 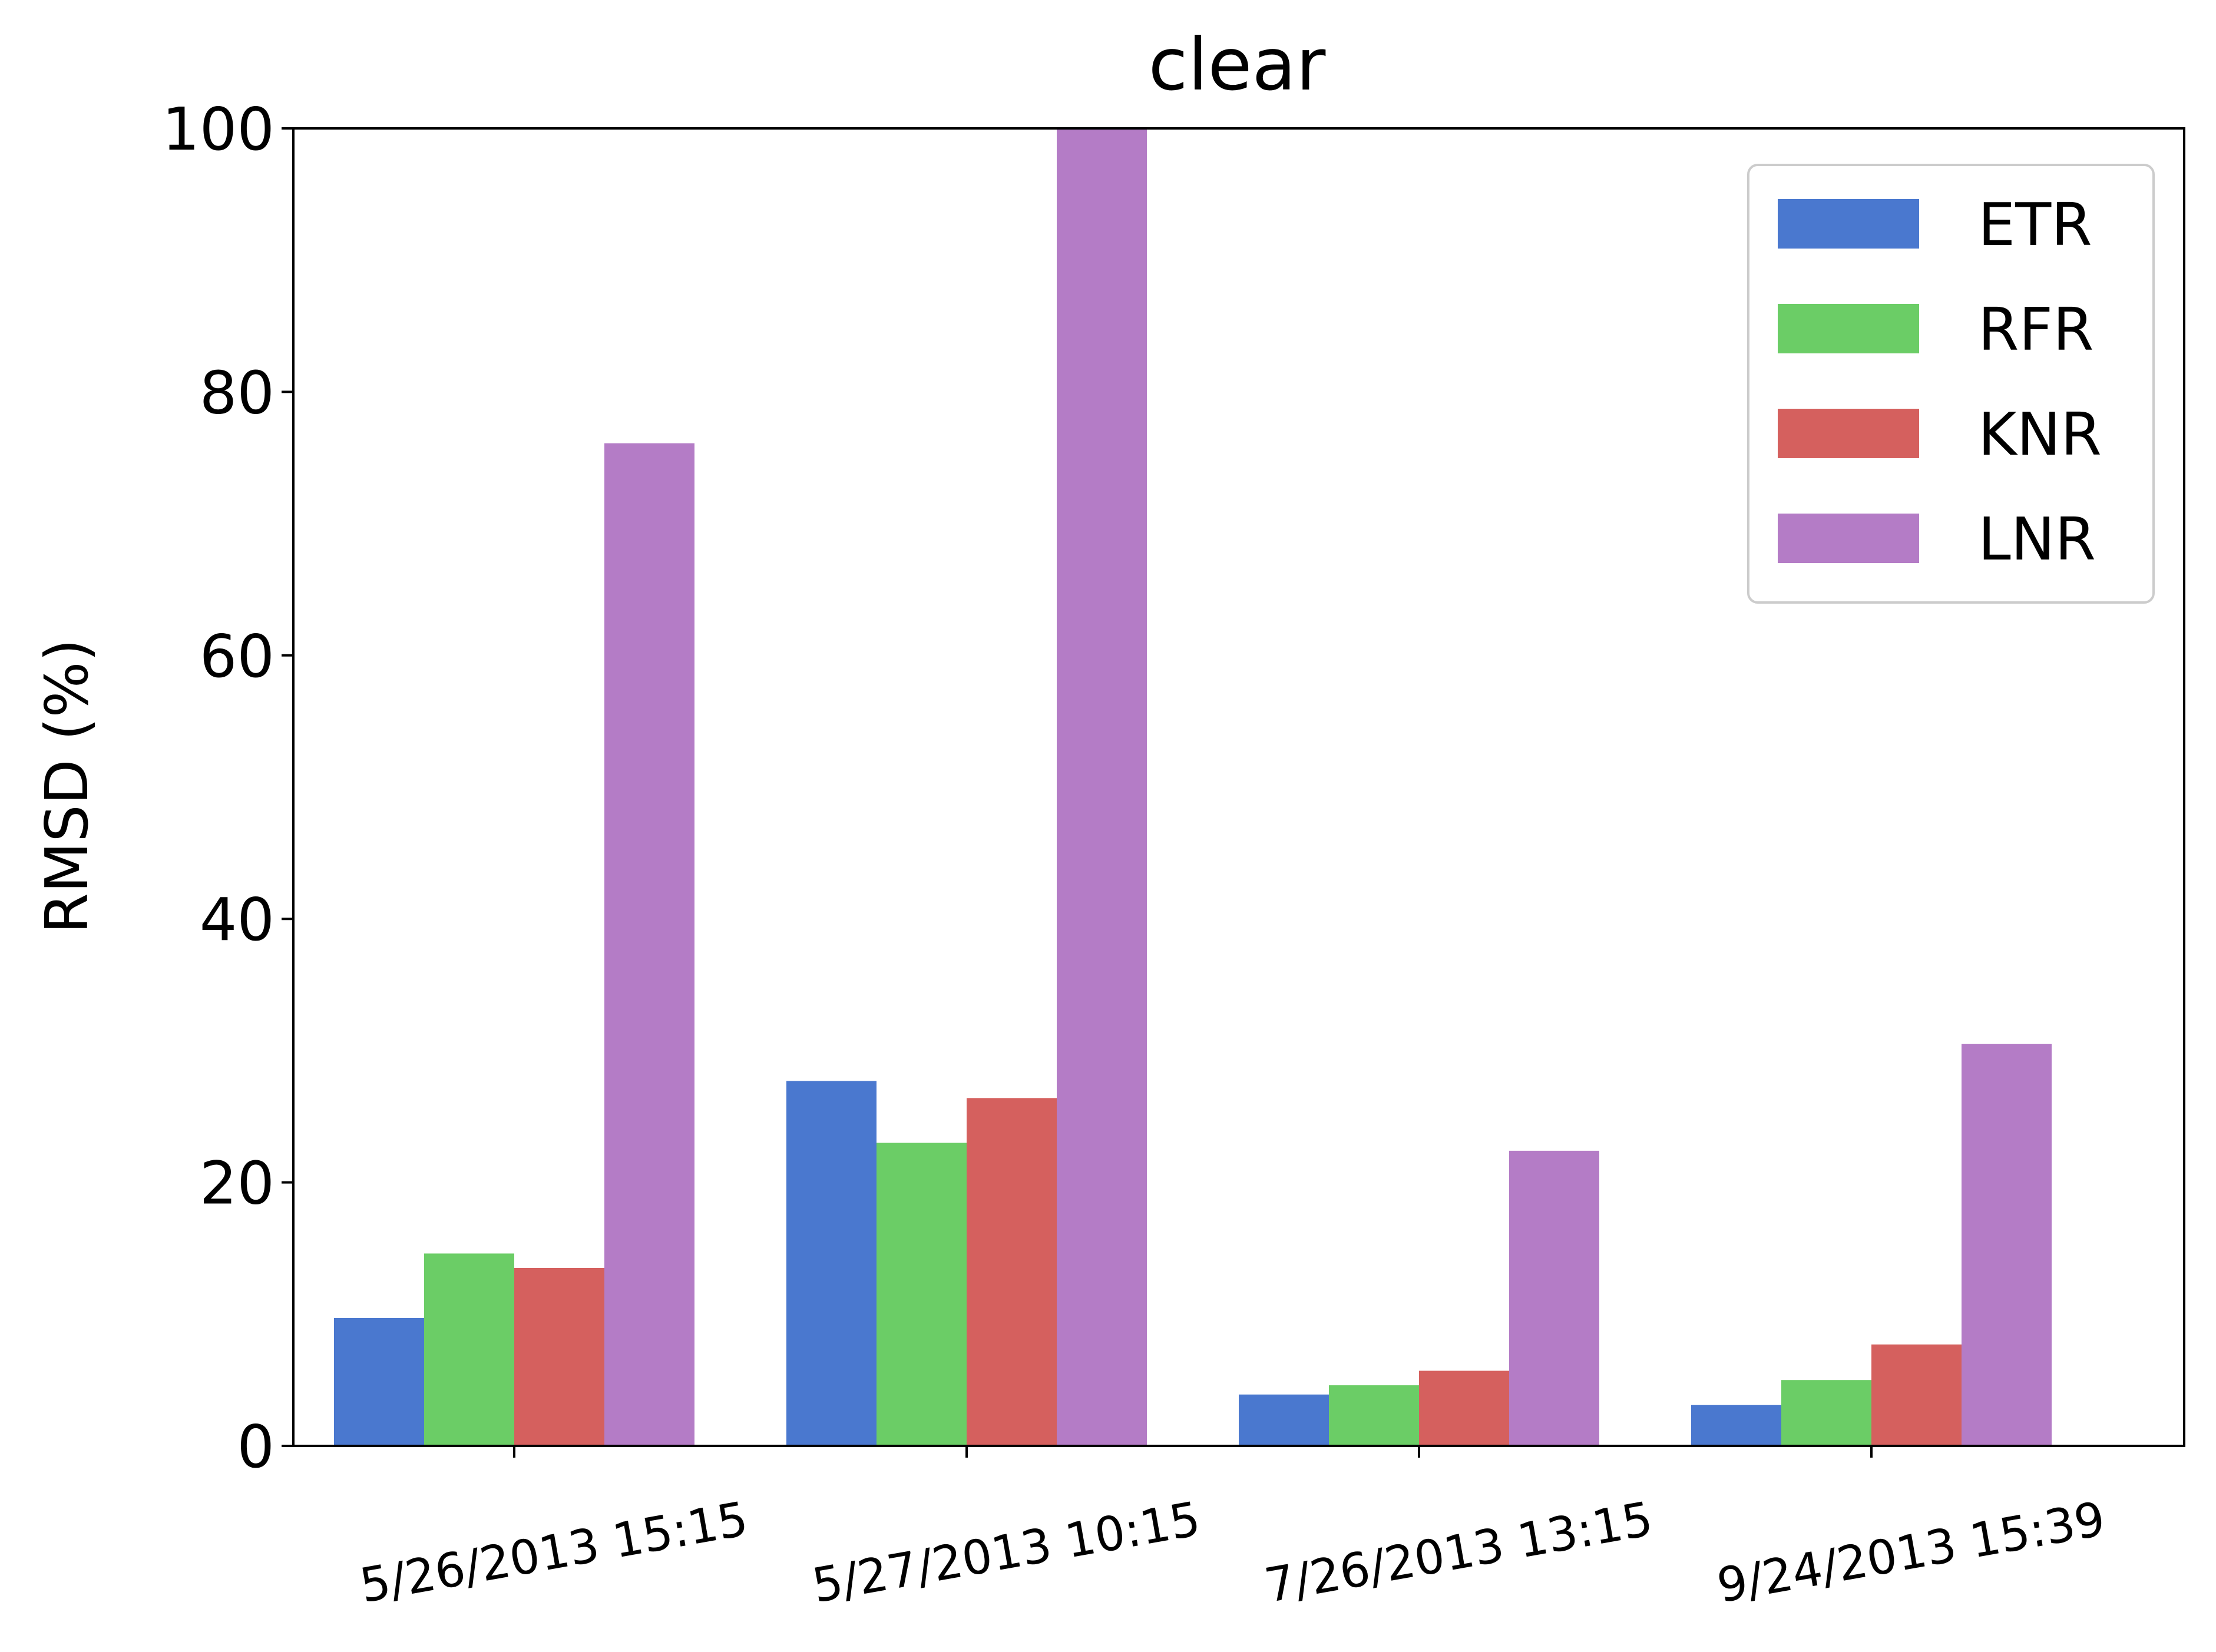 What do you see at coordinates (1848, 224) in the screenshot?
I see `legend-swatch-etr` at bounding box center [1848, 224].